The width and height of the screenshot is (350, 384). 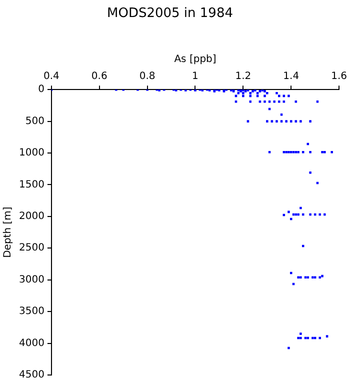 What do you see at coordinates (195, 60) in the screenshot?
I see `x-axis-title: As [ppb]` at bounding box center [195, 60].